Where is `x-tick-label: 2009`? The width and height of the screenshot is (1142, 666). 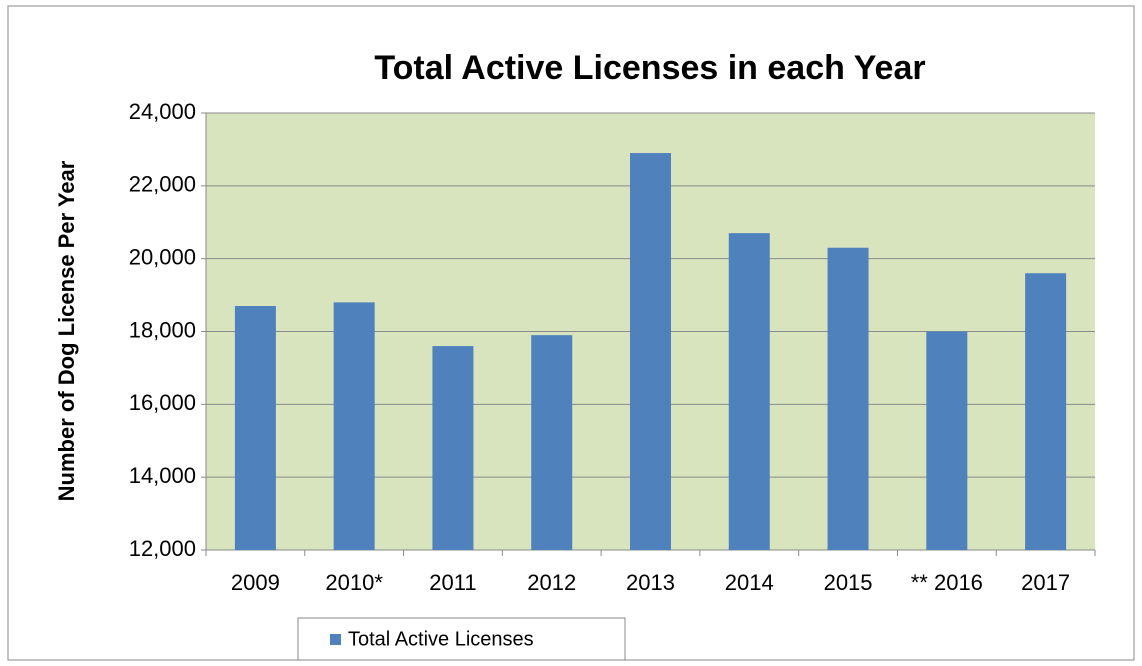
x-tick-label: 2009 is located at coordinates (255, 582).